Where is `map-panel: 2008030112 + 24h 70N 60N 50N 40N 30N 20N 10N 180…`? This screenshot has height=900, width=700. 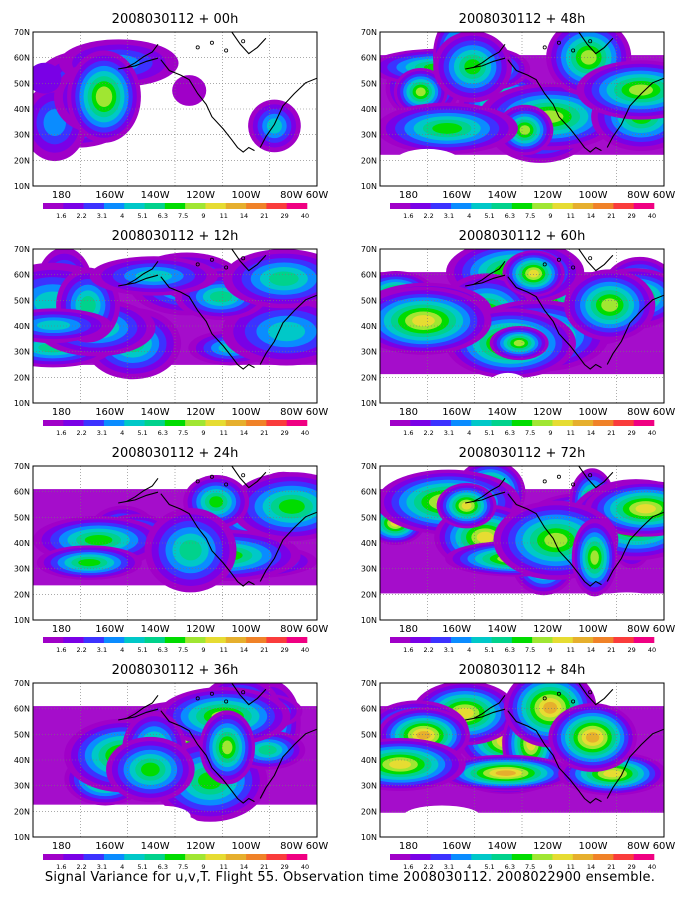 map-panel: 2008030112 + 24h 70N 60N 50N 40N 30N 20N 10N 180… is located at coordinates (171, 550).